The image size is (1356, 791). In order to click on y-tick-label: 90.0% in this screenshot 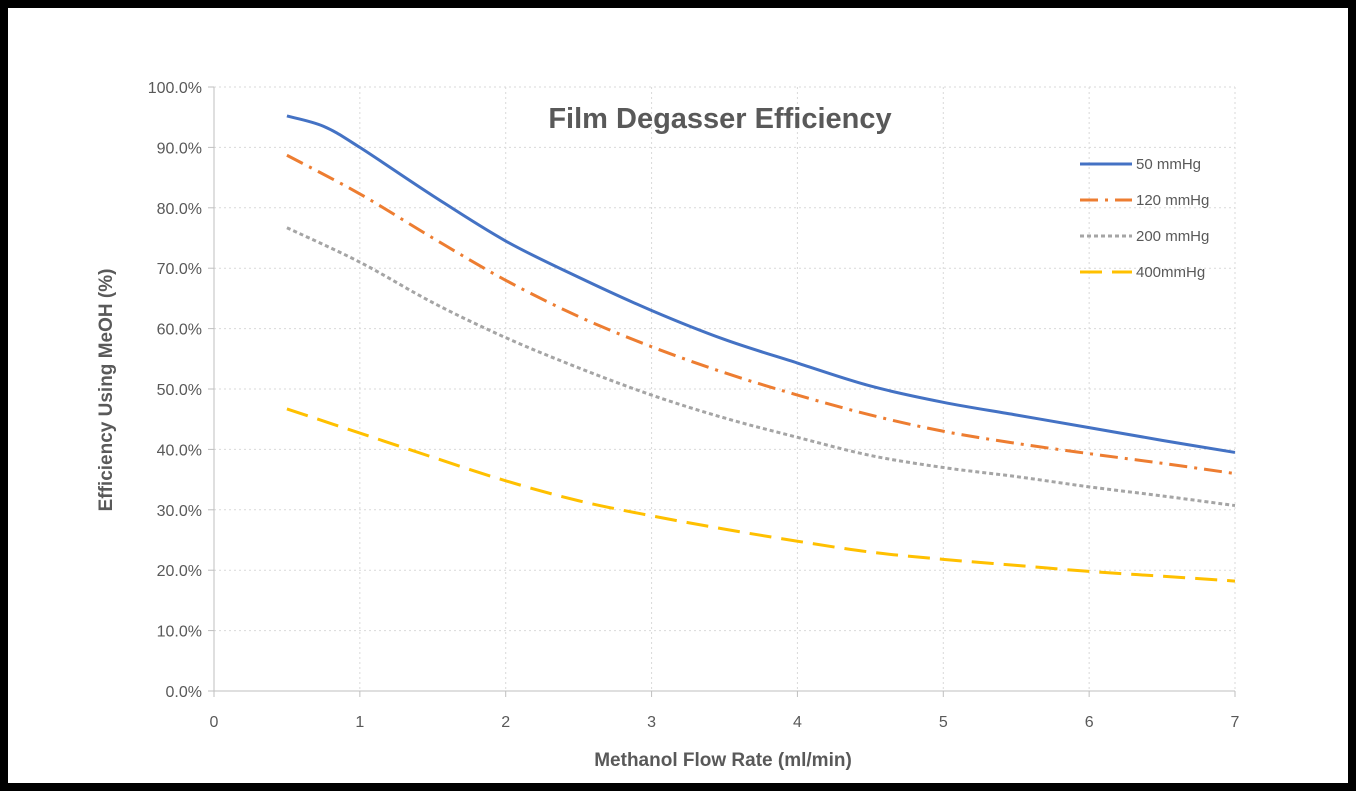, I will do `click(179, 148)`.